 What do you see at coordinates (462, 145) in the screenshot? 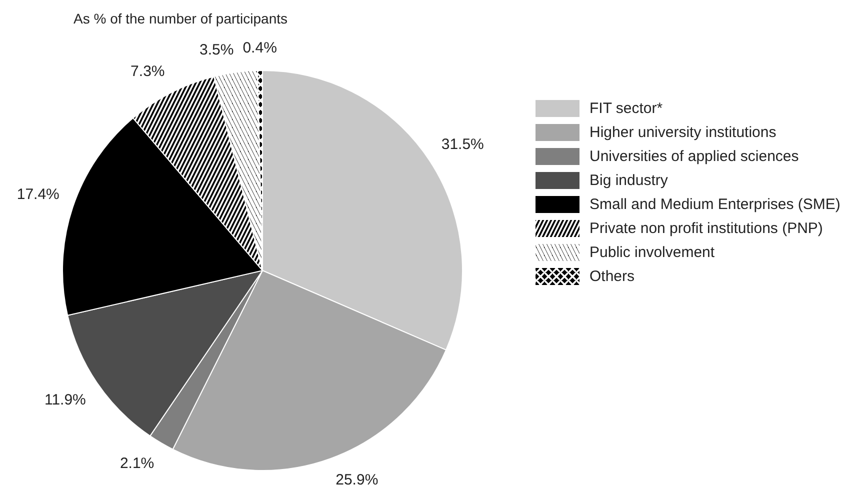
I see `data-label: 31.5%` at bounding box center [462, 145].